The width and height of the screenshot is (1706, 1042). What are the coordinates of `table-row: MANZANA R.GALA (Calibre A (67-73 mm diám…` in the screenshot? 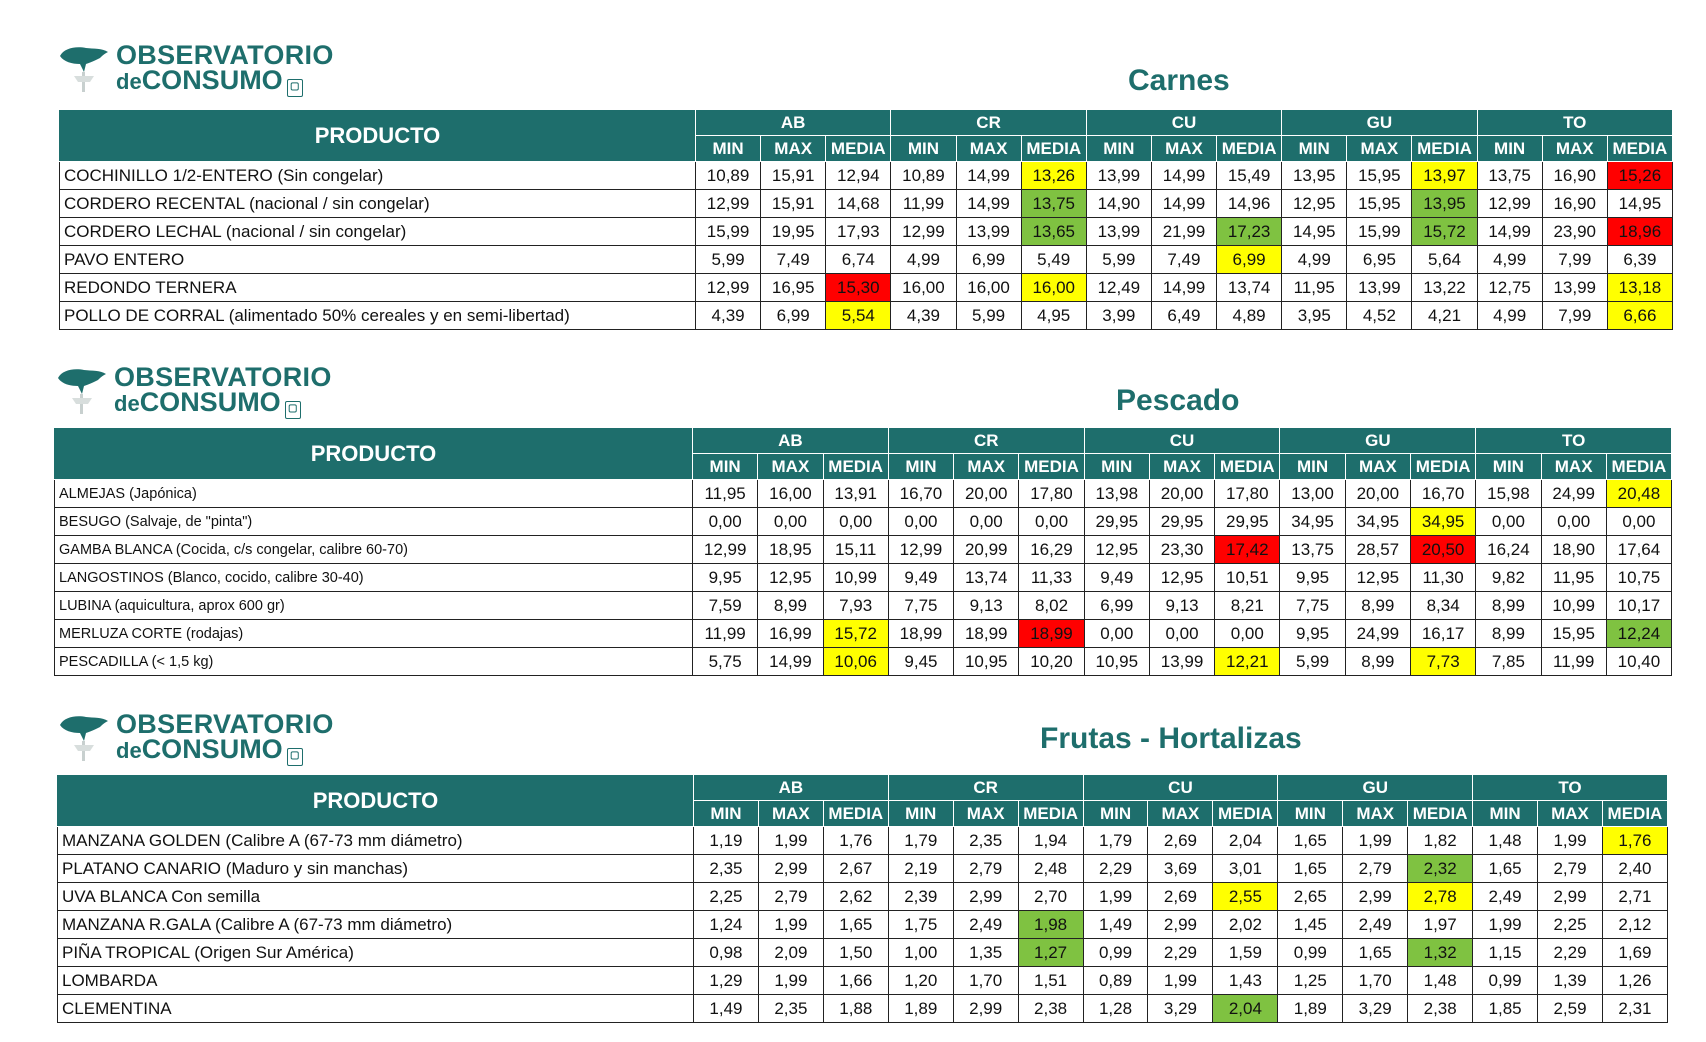 It's located at (862, 924).